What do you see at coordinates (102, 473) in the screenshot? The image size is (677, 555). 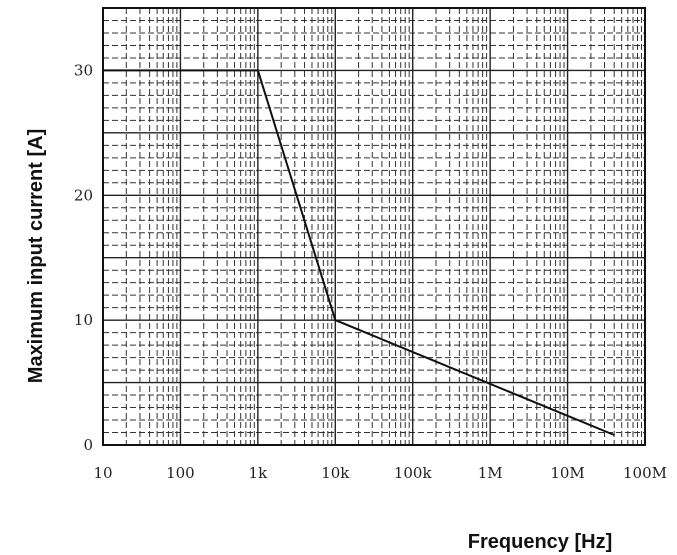 I see `x-tick-label: 10` at bounding box center [102, 473].